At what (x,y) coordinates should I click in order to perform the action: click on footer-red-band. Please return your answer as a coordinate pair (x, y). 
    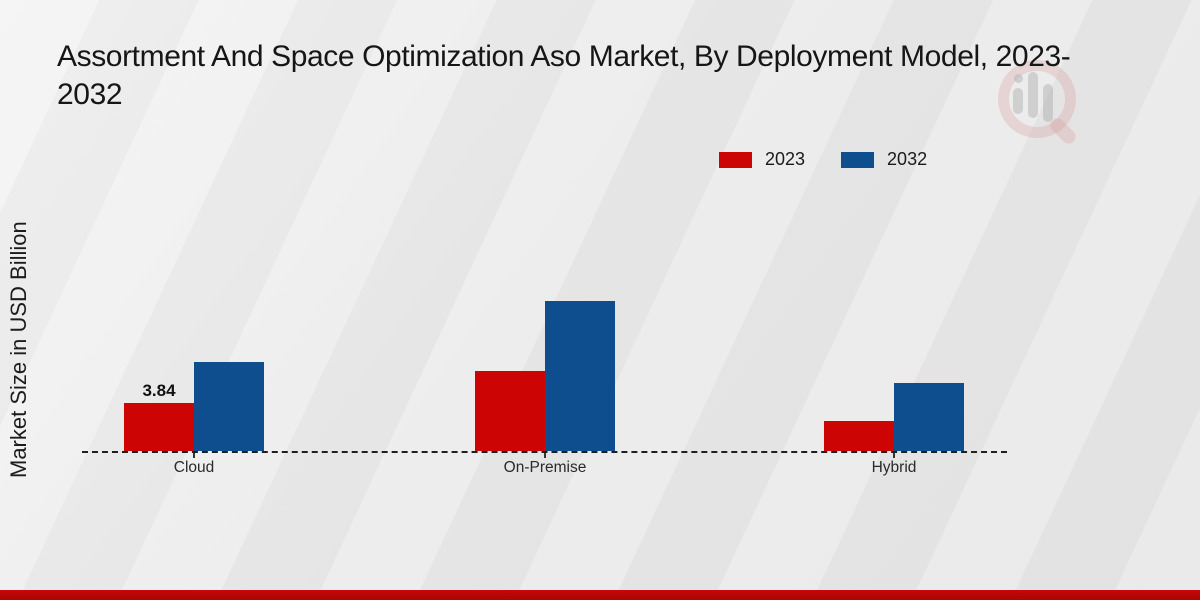
    Looking at the image, I should click on (600, 595).